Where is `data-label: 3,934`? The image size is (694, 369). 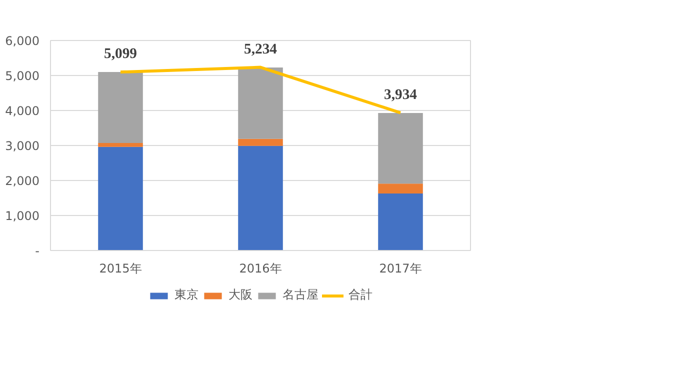
data-label: 3,934 is located at coordinates (401, 94).